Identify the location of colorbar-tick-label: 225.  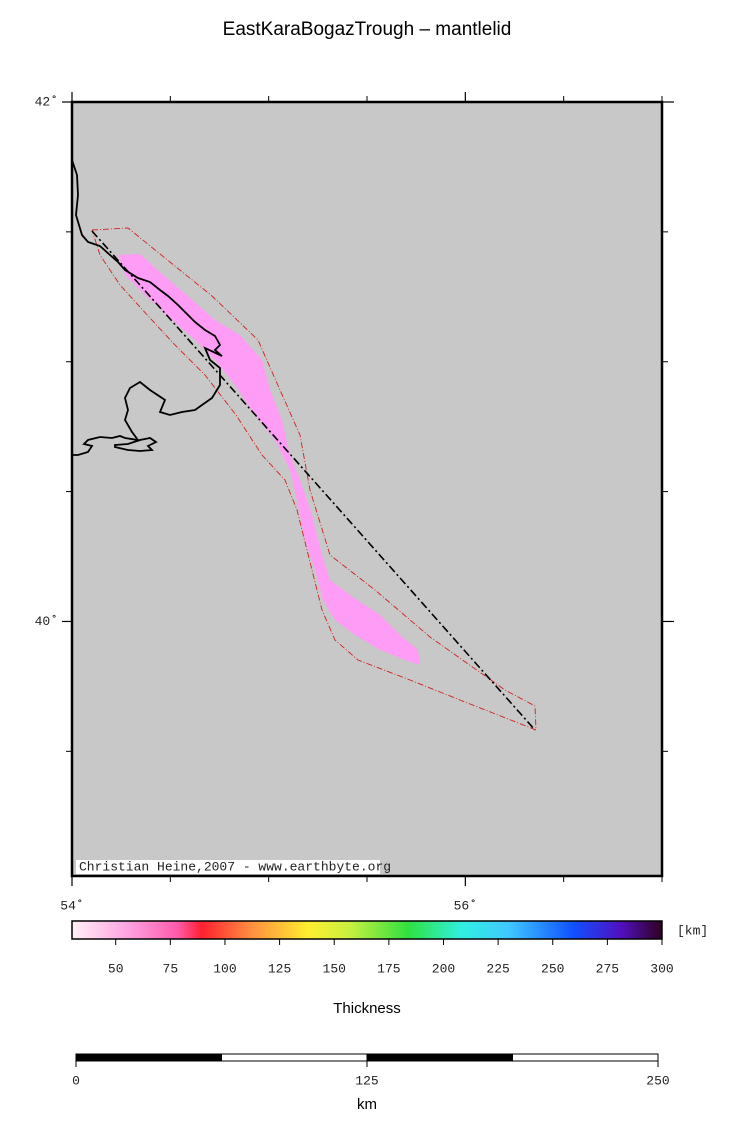
(497, 968).